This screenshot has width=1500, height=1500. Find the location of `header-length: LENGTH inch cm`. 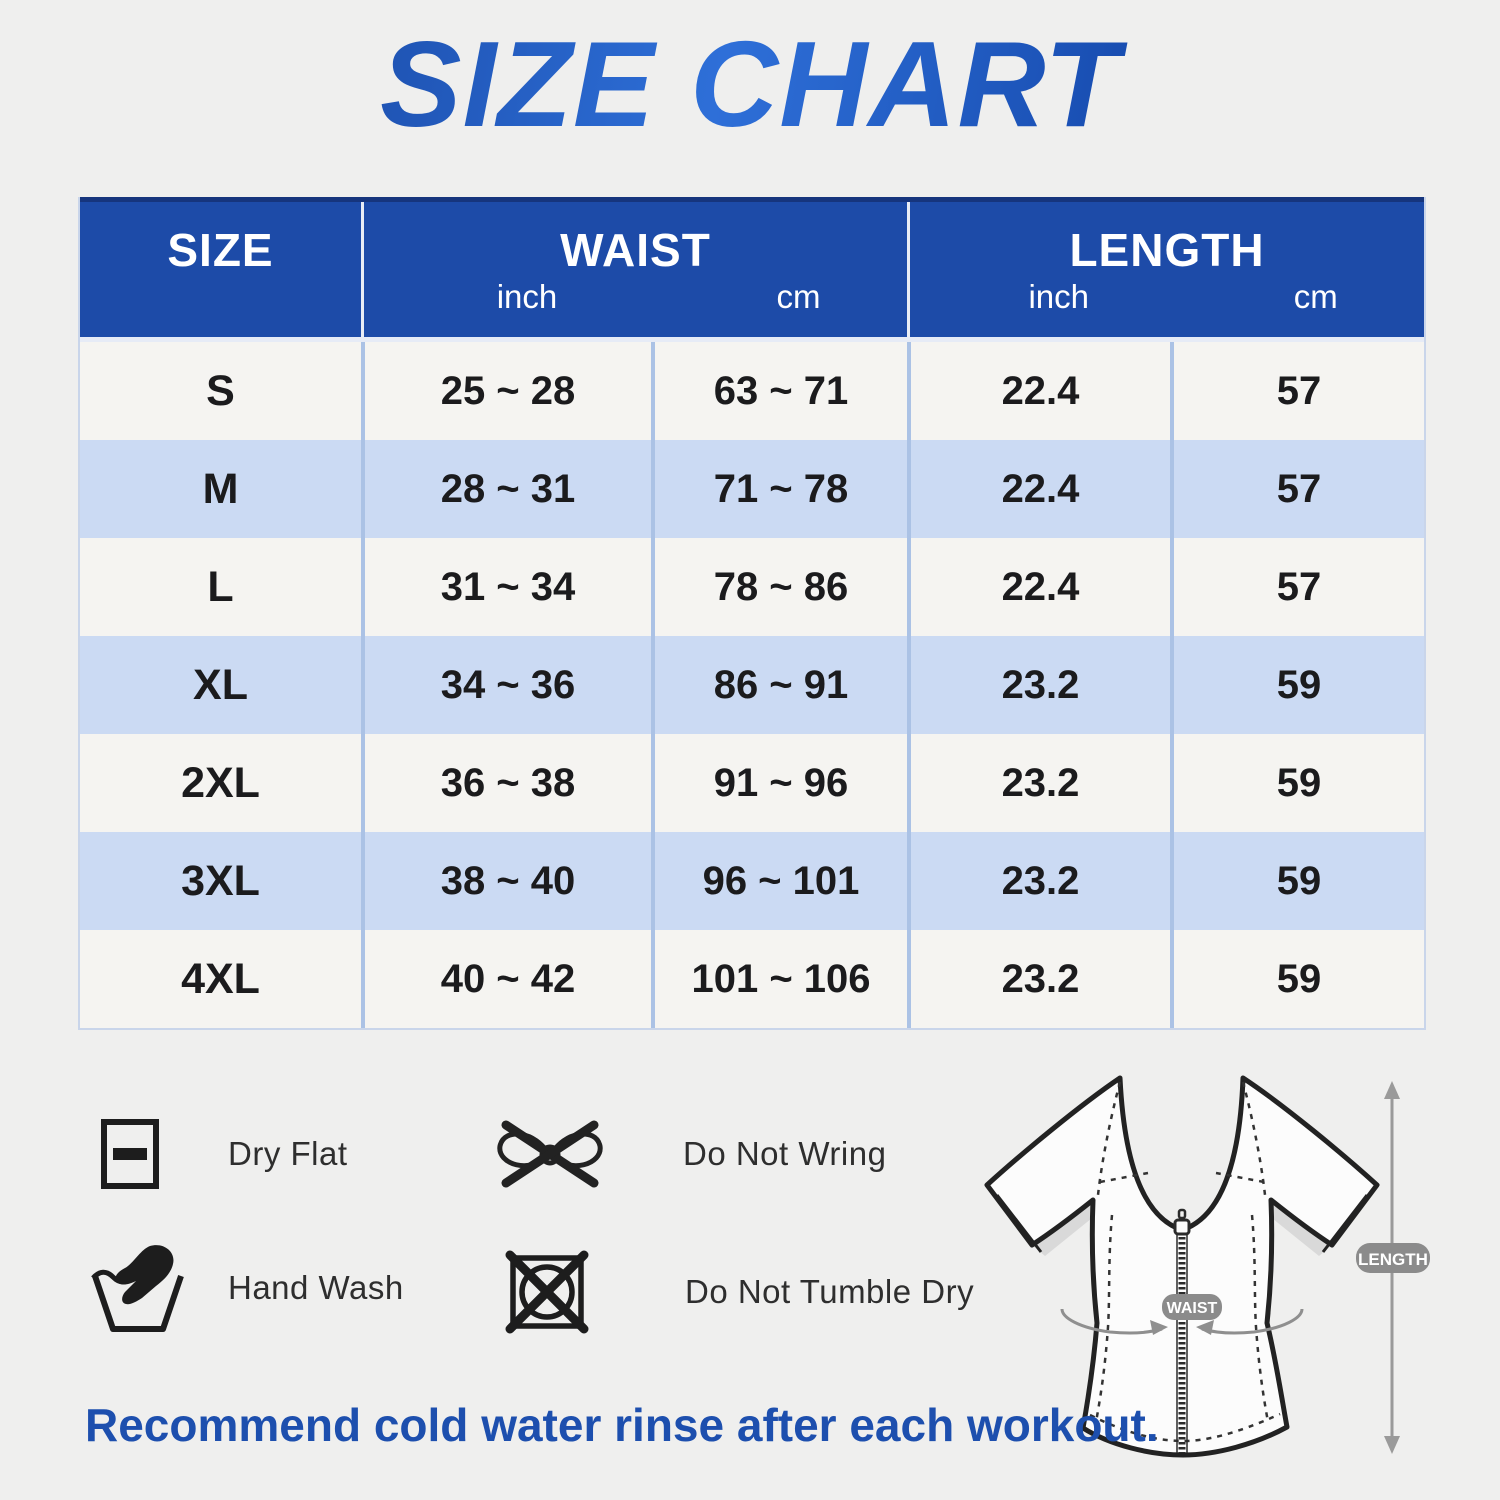

header-length: LENGTH inch cm is located at coordinates (1165, 269).